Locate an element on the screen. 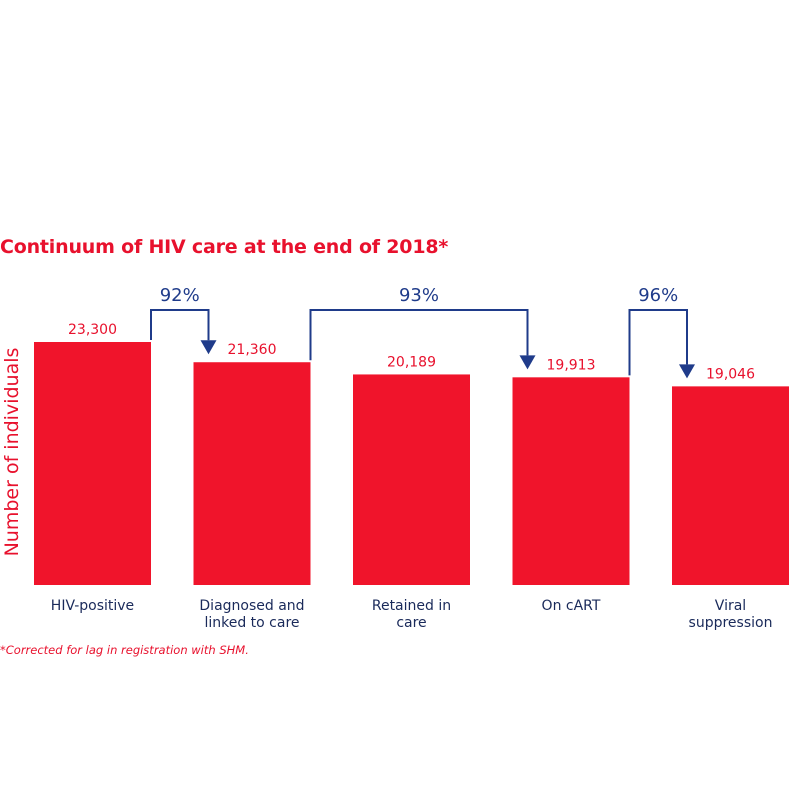 This screenshot has height=800, width=800. transition-percent-label: 96% is located at coordinates (658, 295).